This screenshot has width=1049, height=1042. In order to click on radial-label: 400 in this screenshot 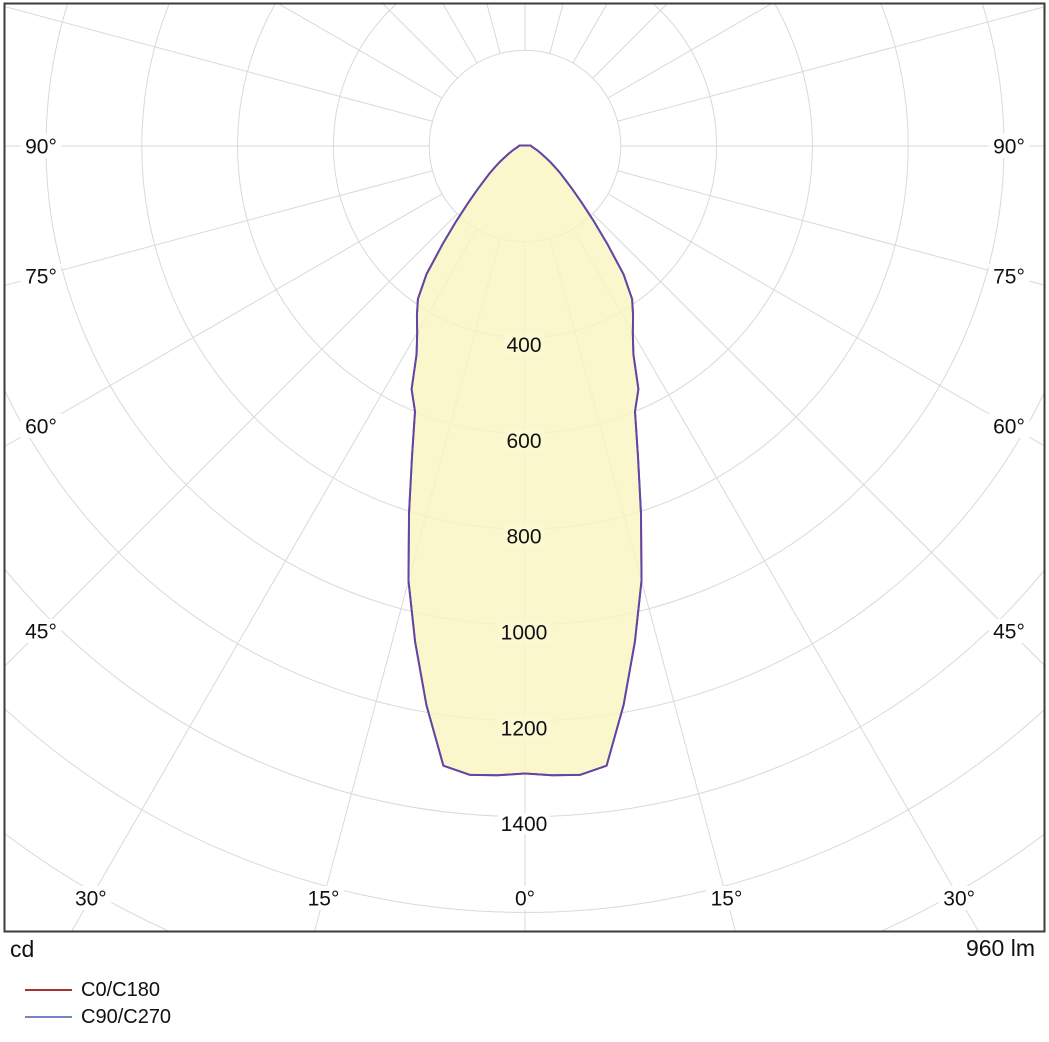, I will do `click(523, 345)`.